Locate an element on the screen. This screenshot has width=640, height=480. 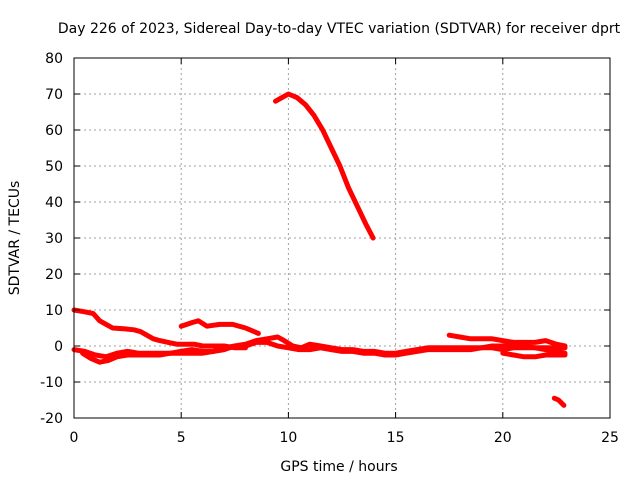
x-tick-label: 5 is located at coordinates (181, 438).